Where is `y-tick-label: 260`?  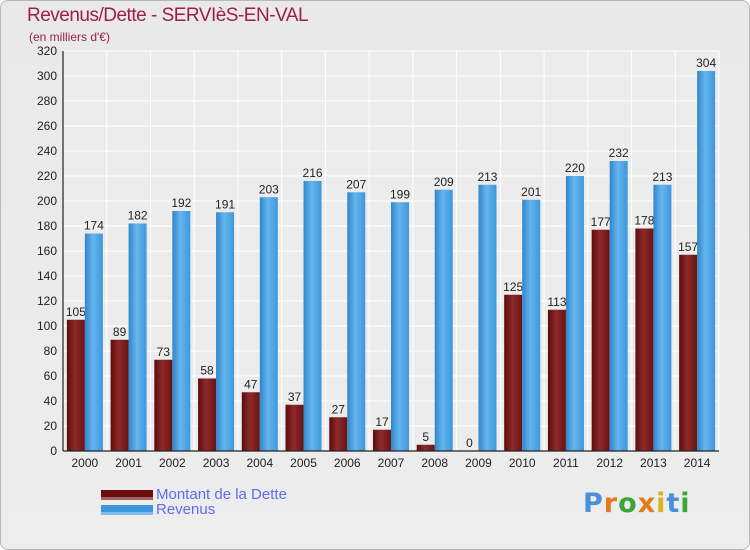
y-tick-label: 260 is located at coordinates (47, 126).